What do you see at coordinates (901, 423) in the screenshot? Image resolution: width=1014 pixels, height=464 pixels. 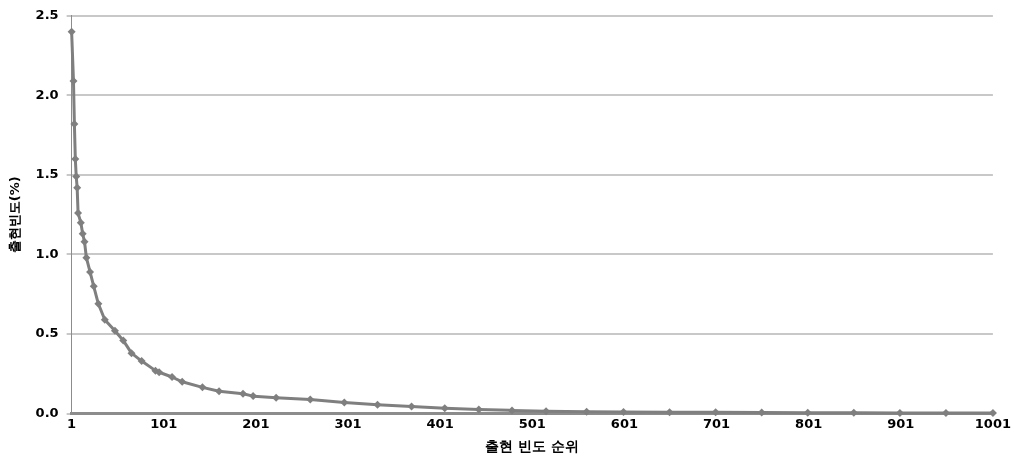 I see `x-tick-label: 901` at bounding box center [901, 423].